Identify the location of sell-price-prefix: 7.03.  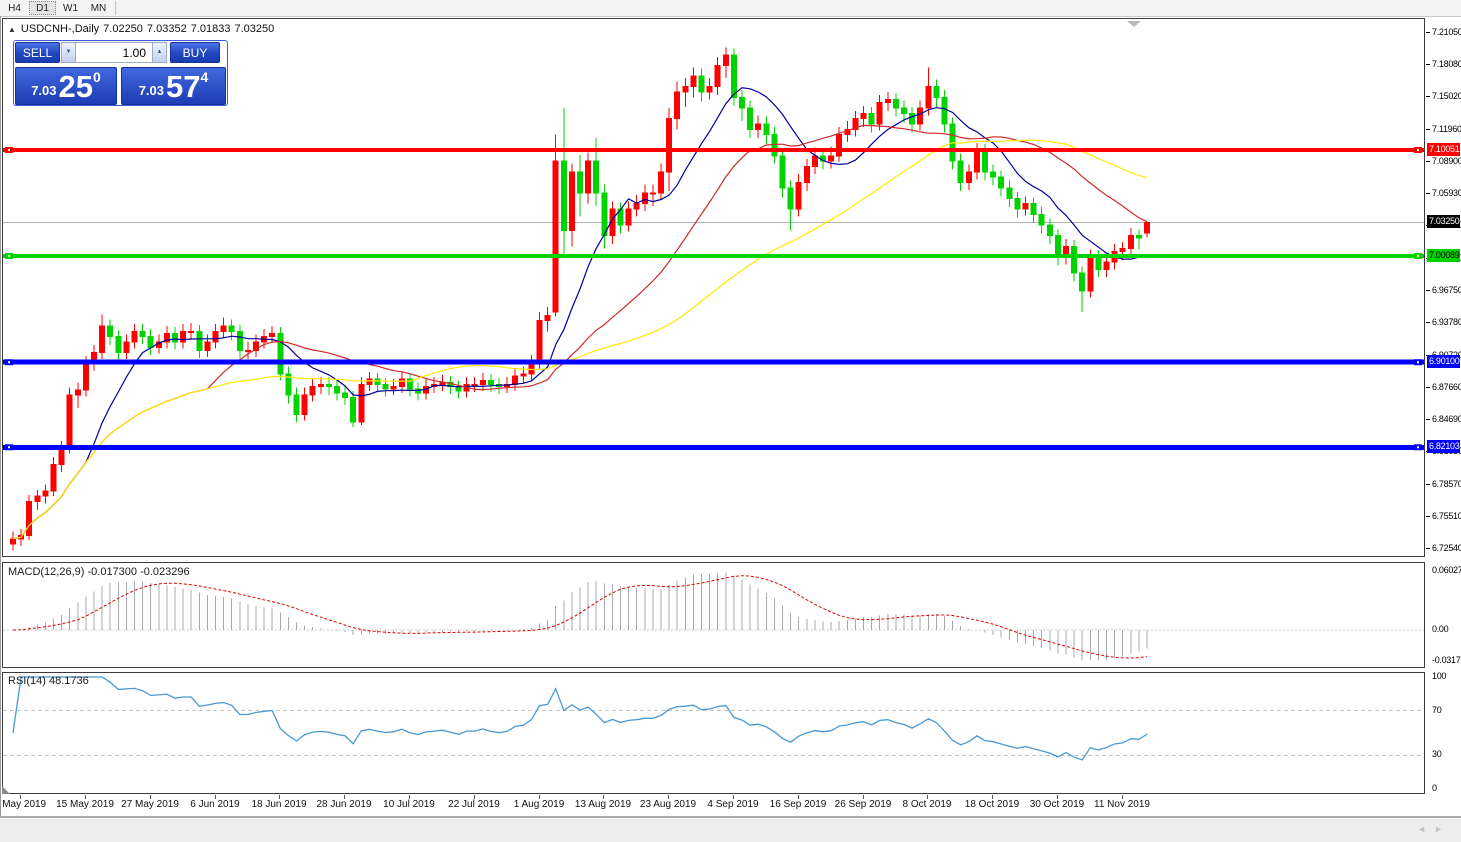
(44, 90).